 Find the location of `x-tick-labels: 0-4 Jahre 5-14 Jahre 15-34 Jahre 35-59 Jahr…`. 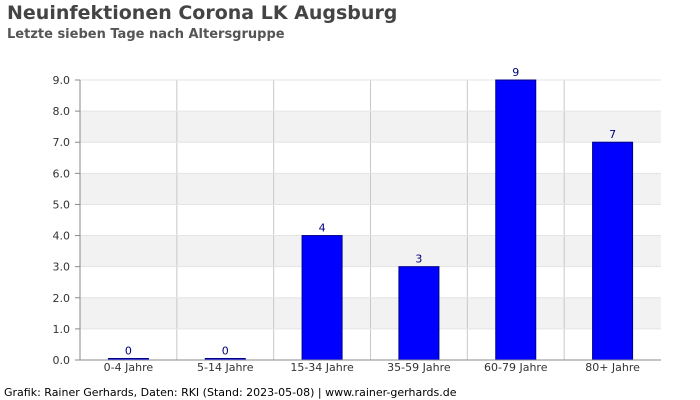

x-tick-labels: 0-4 Jahre 5-14 Jahre 15-34 Jahre 35-59 Jahr… is located at coordinates (372, 367).